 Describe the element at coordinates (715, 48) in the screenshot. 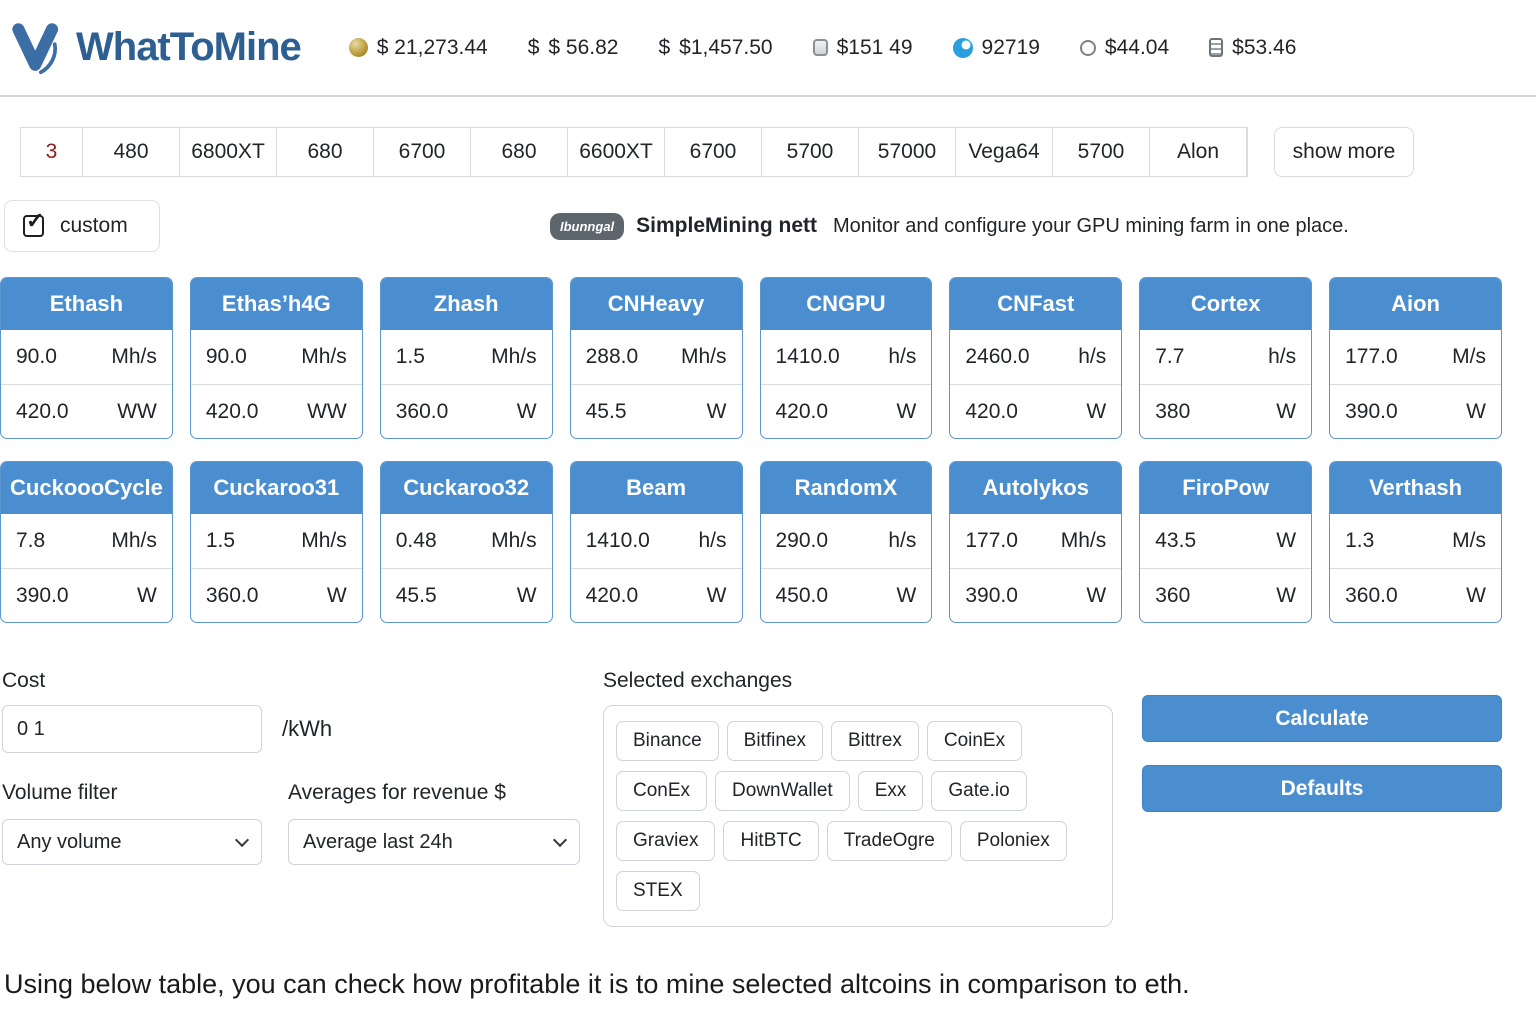

I see `price-item: $1,457.50` at that location.